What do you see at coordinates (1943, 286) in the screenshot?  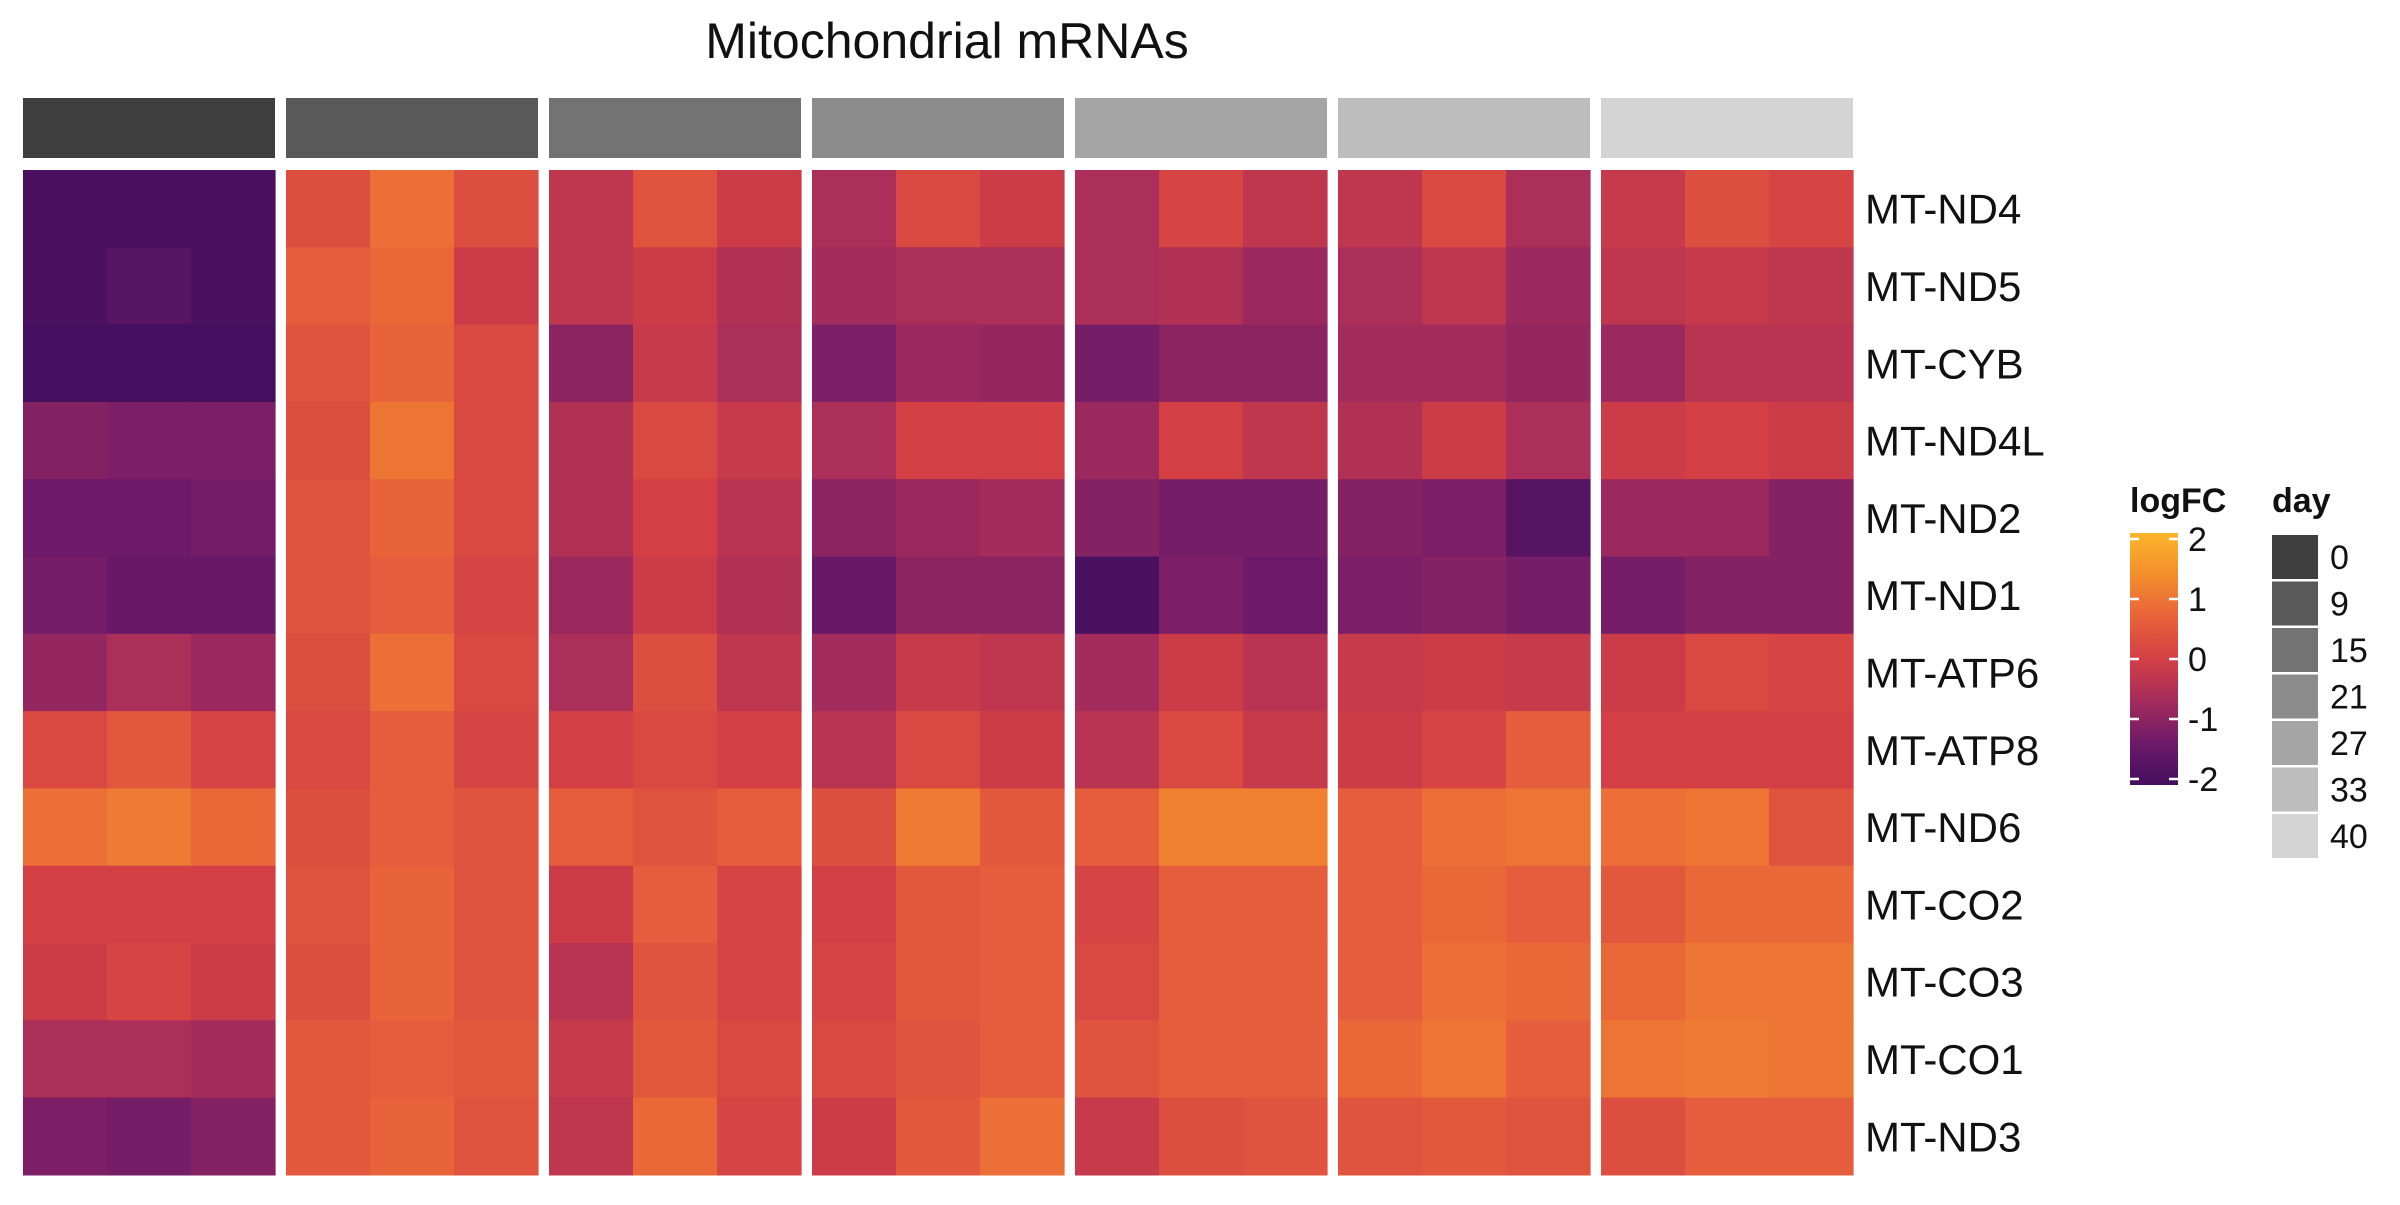 I see `row-label: MT-ND5` at bounding box center [1943, 286].